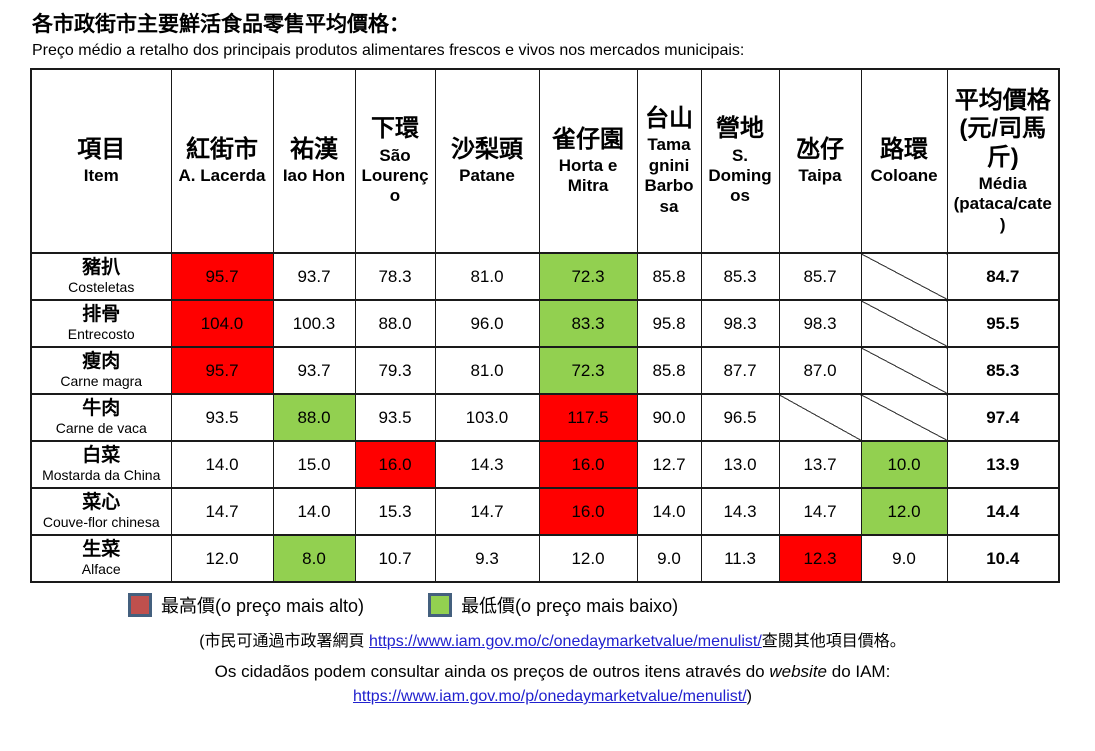 The image size is (1095, 751). Describe the element at coordinates (588, 559) in the screenshot. I see `price-cell-horta-e-mitra: 12.0` at that location.